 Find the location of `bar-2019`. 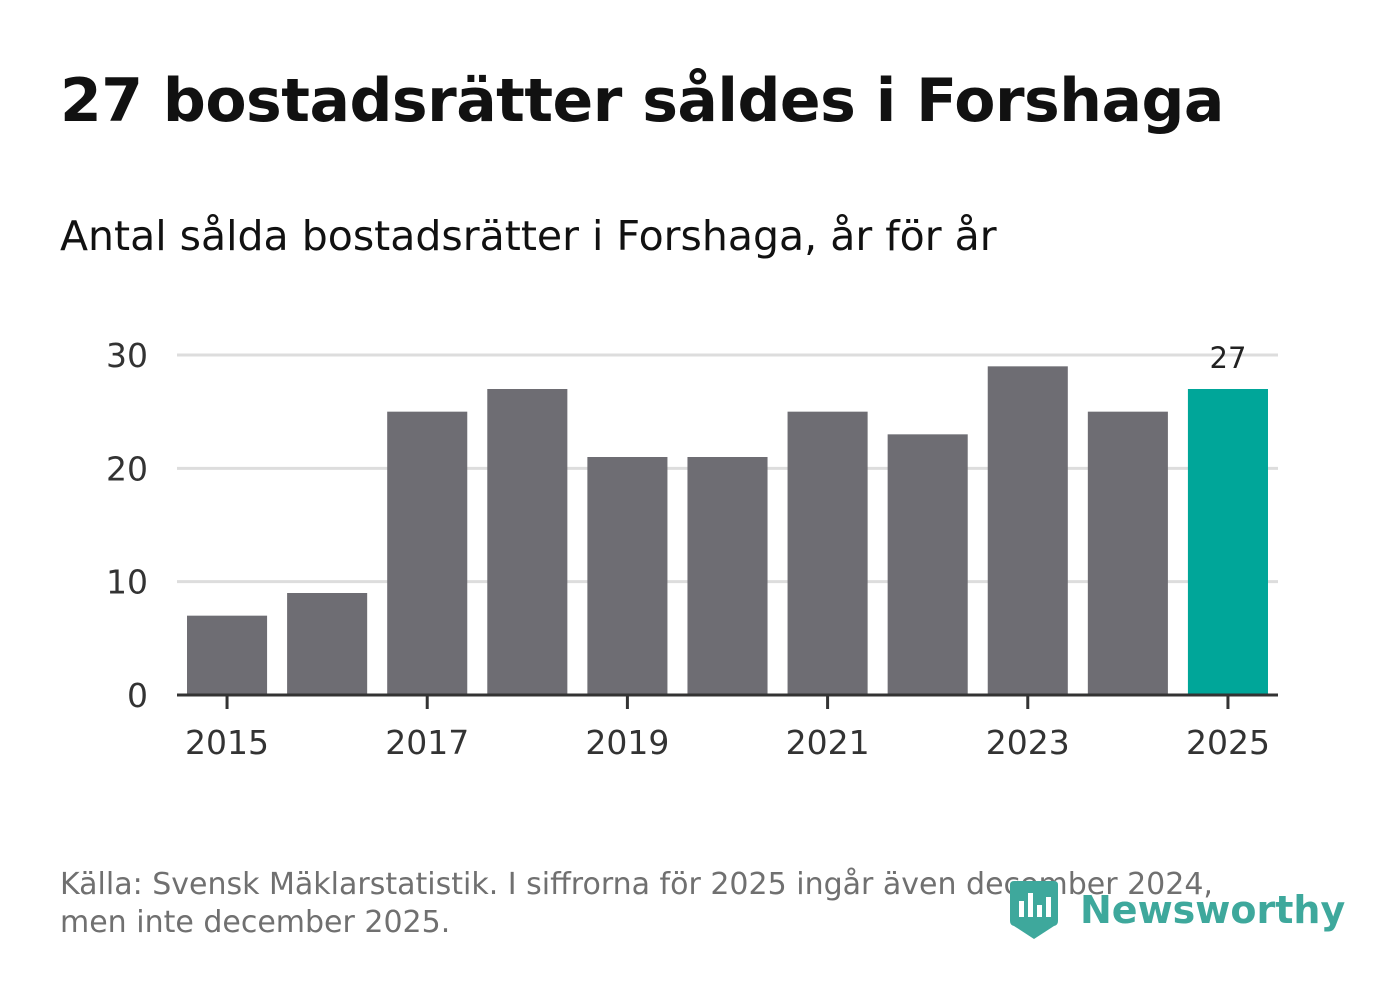

bar-2019 is located at coordinates (627, 576).